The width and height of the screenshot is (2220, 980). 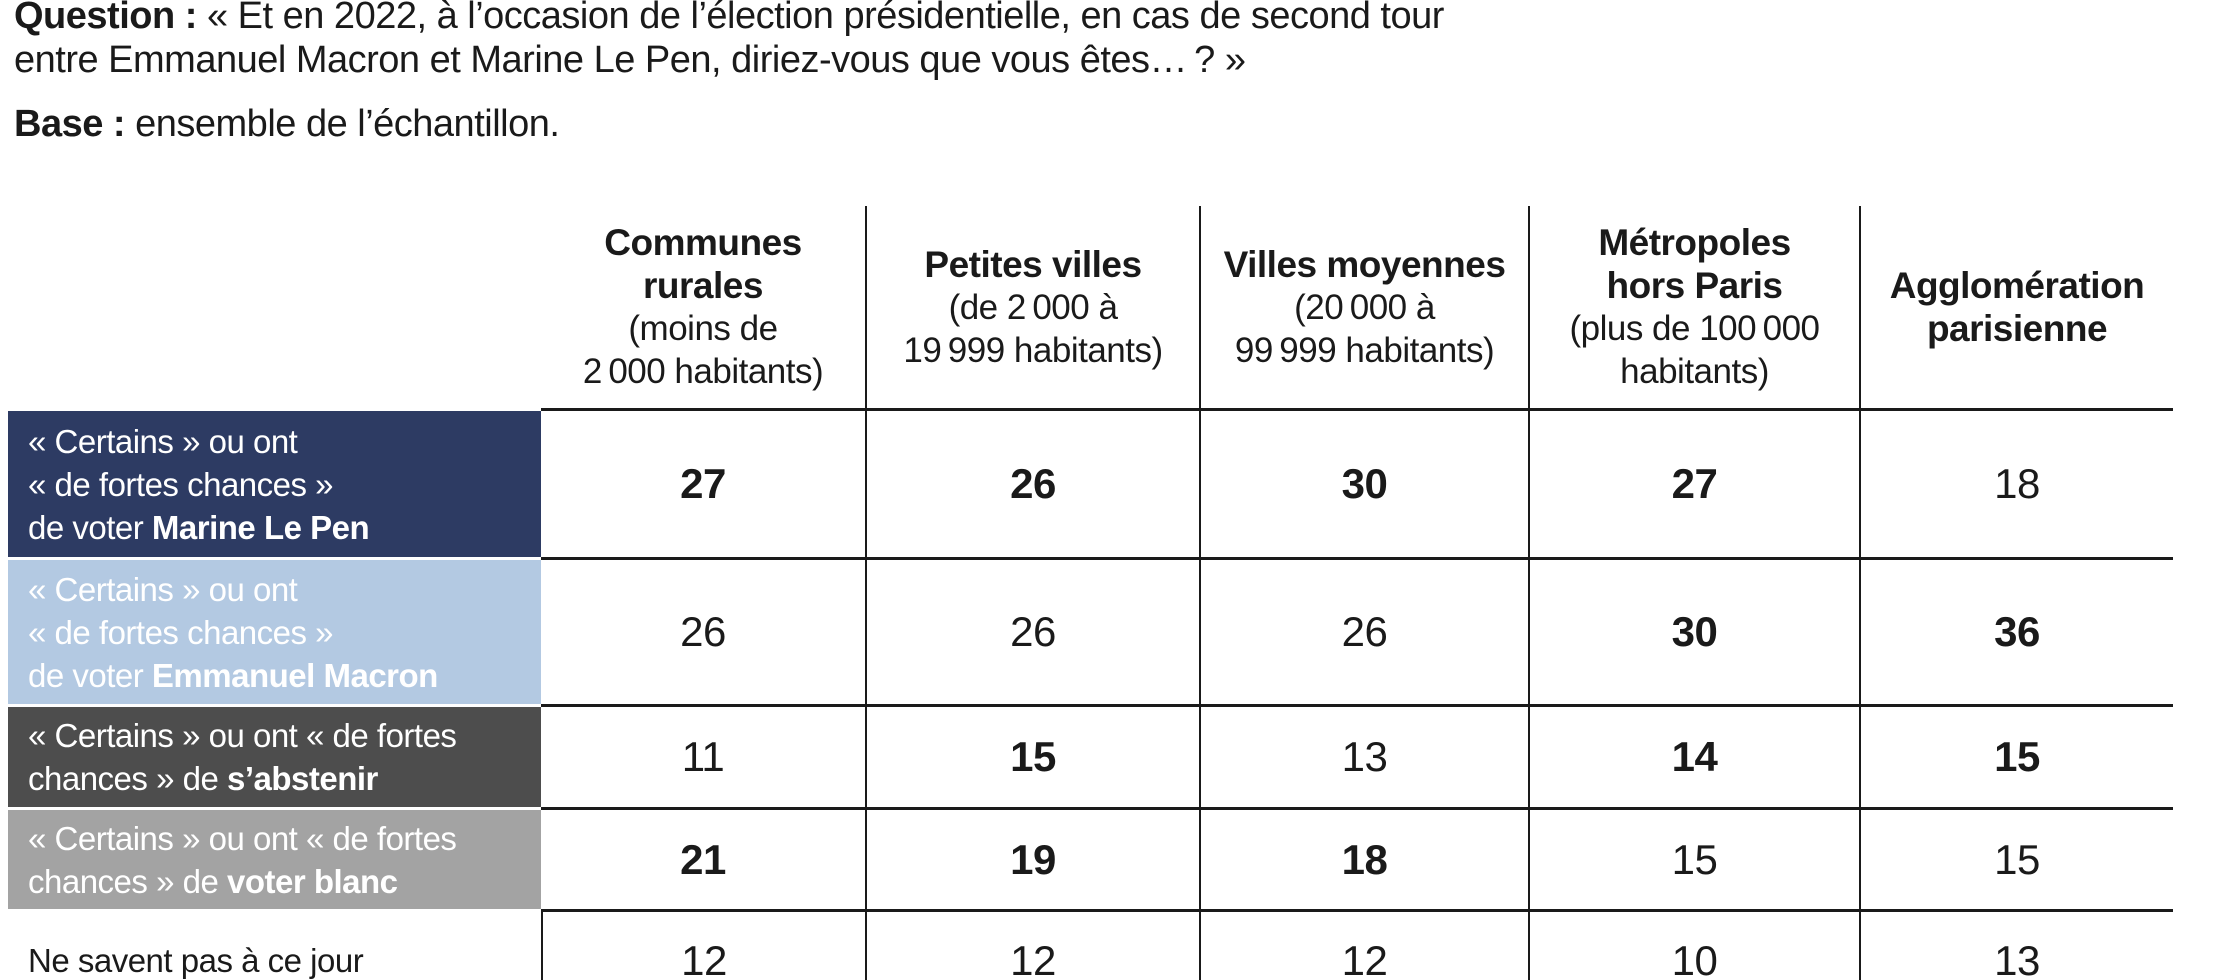 What do you see at coordinates (703, 755) in the screenshot?
I see `table-cell: 11` at bounding box center [703, 755].